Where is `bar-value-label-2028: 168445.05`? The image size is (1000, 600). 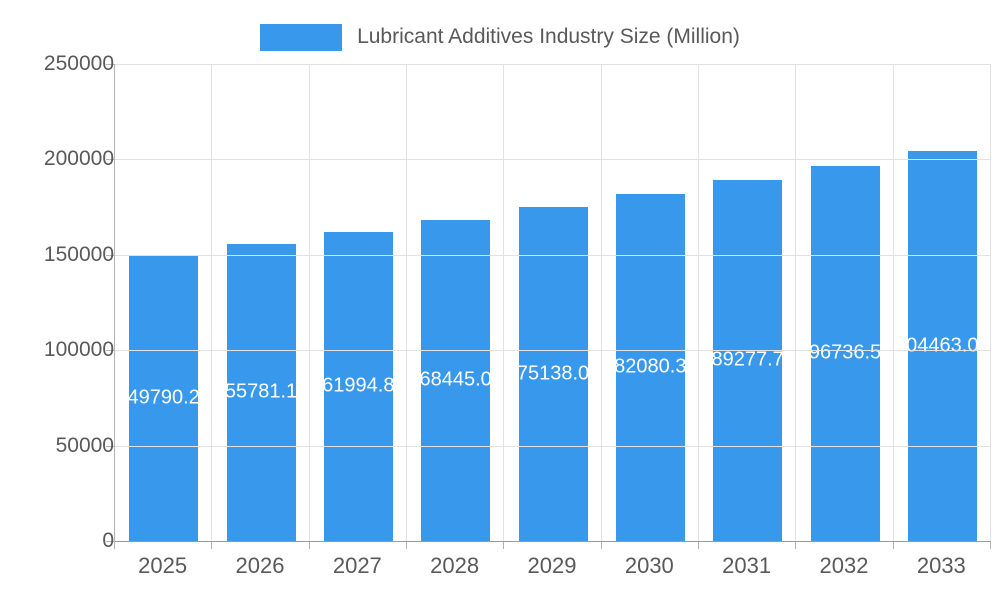
bar-value-label-2028: 168445.05 is located at coordinates (455, 379).